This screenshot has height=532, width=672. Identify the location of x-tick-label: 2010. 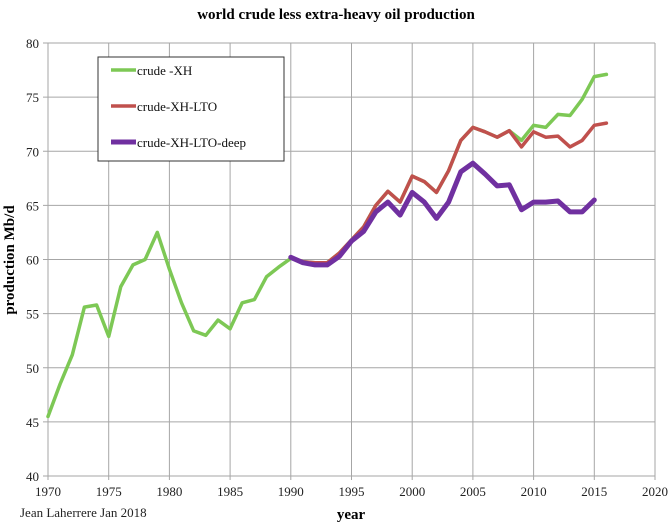
(534, 491).